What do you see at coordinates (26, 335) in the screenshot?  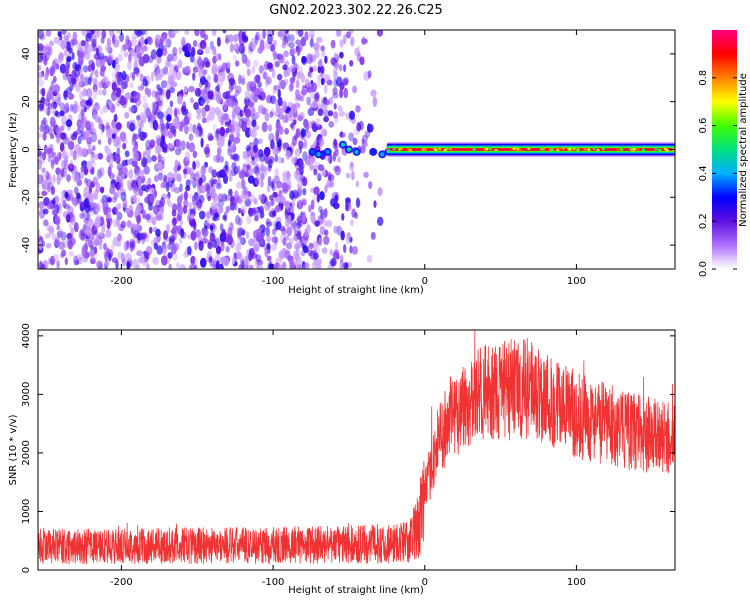 I see `snr-y-tick-label: 4000` at bounding box center [26, 335].